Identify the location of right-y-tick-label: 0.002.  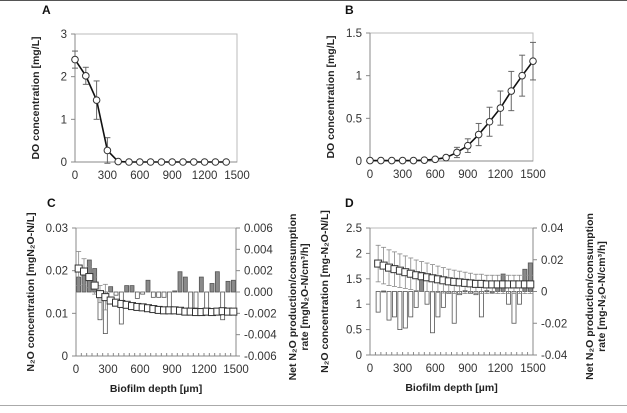
(258, 272).